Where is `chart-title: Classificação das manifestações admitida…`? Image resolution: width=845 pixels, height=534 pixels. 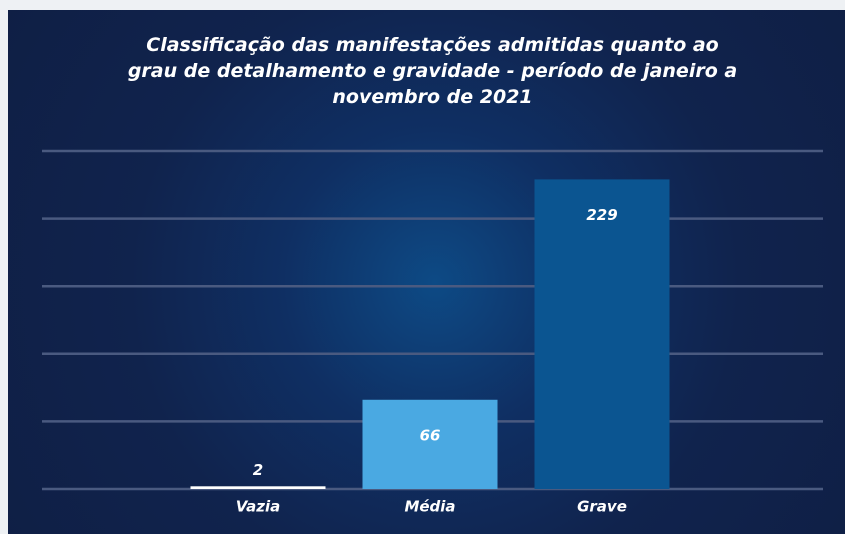
chart-title: Classificação das manifestações admitida… is located at coordinates (432, 71).